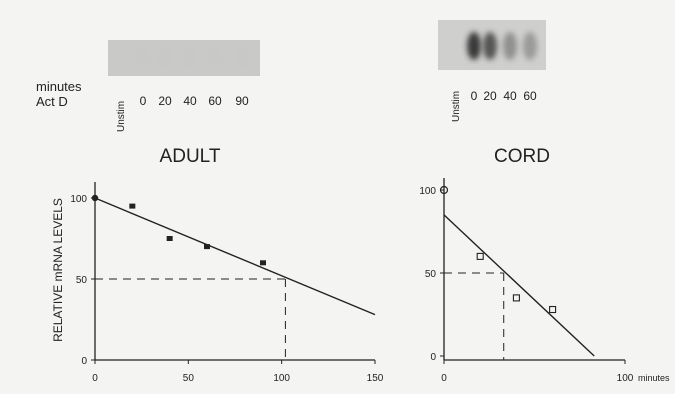  Describe the element at coordinates (456, 106) in the screenshot. I see `cord-blot-unstim-label: Unstim` at that location.